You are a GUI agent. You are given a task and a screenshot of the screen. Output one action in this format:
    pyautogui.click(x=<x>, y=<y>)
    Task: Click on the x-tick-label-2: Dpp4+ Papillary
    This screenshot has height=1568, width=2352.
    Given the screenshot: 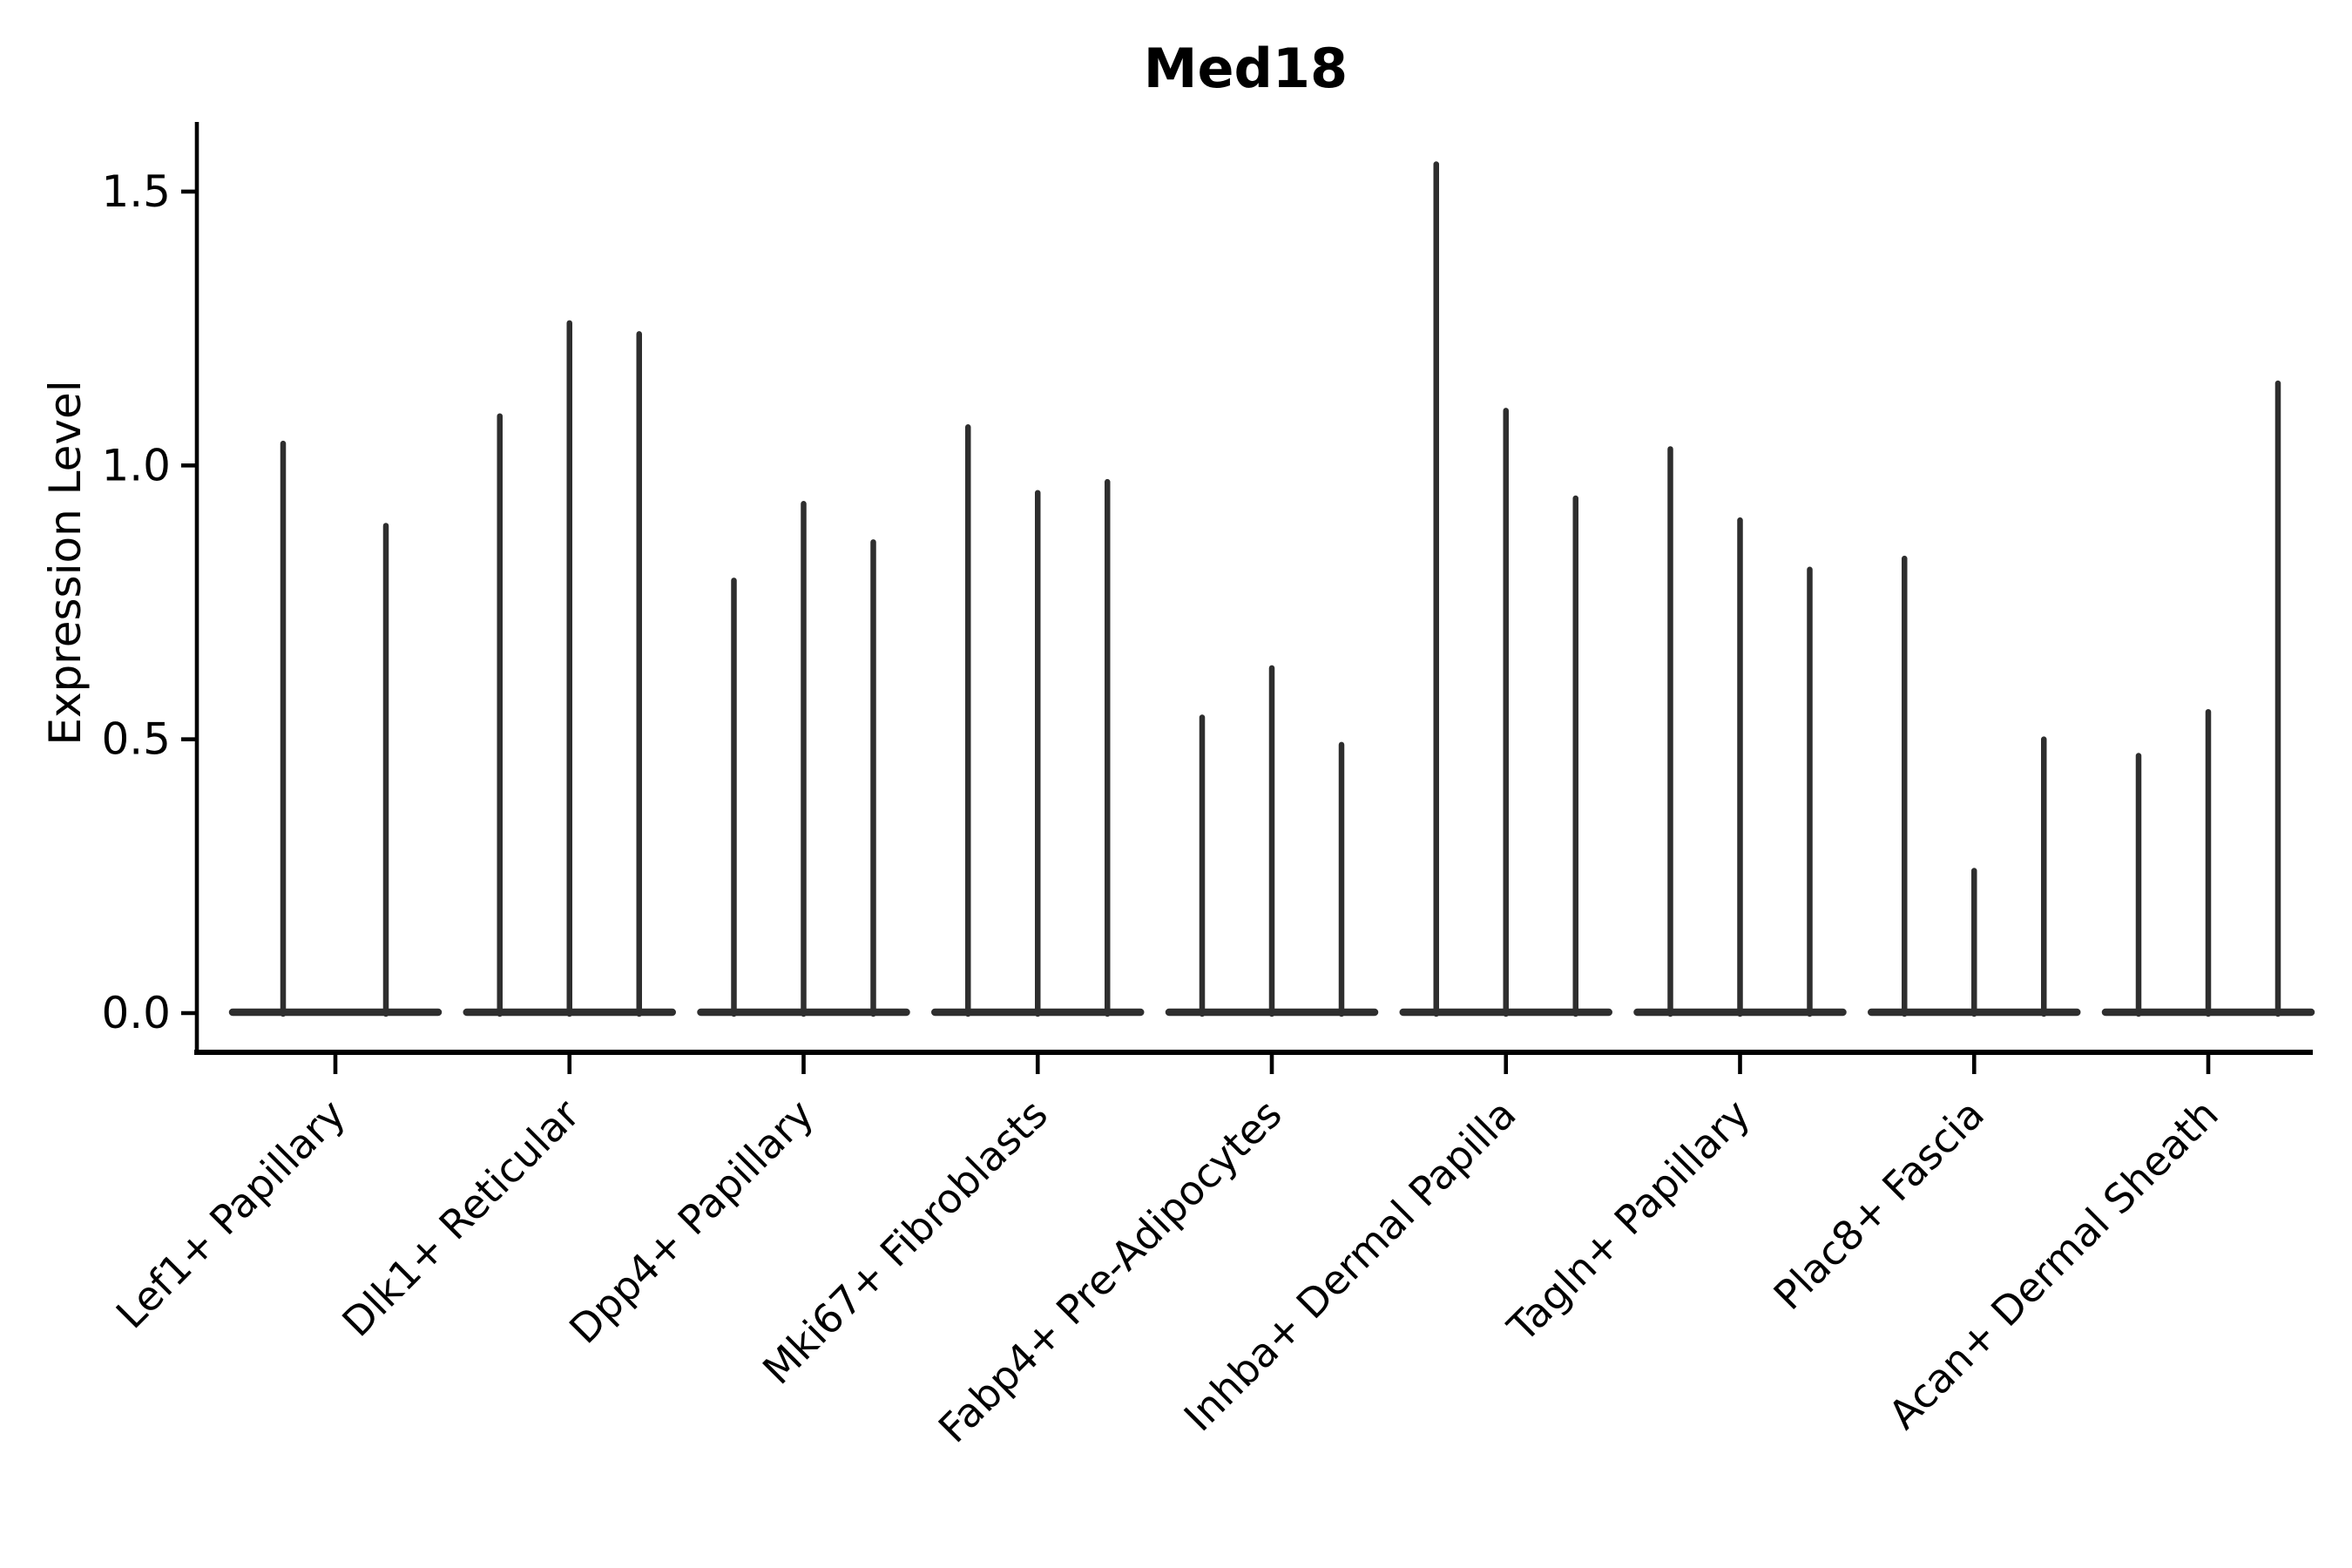 What is the action you would take?
    pyautogui.click(x=691, y=1222)
    